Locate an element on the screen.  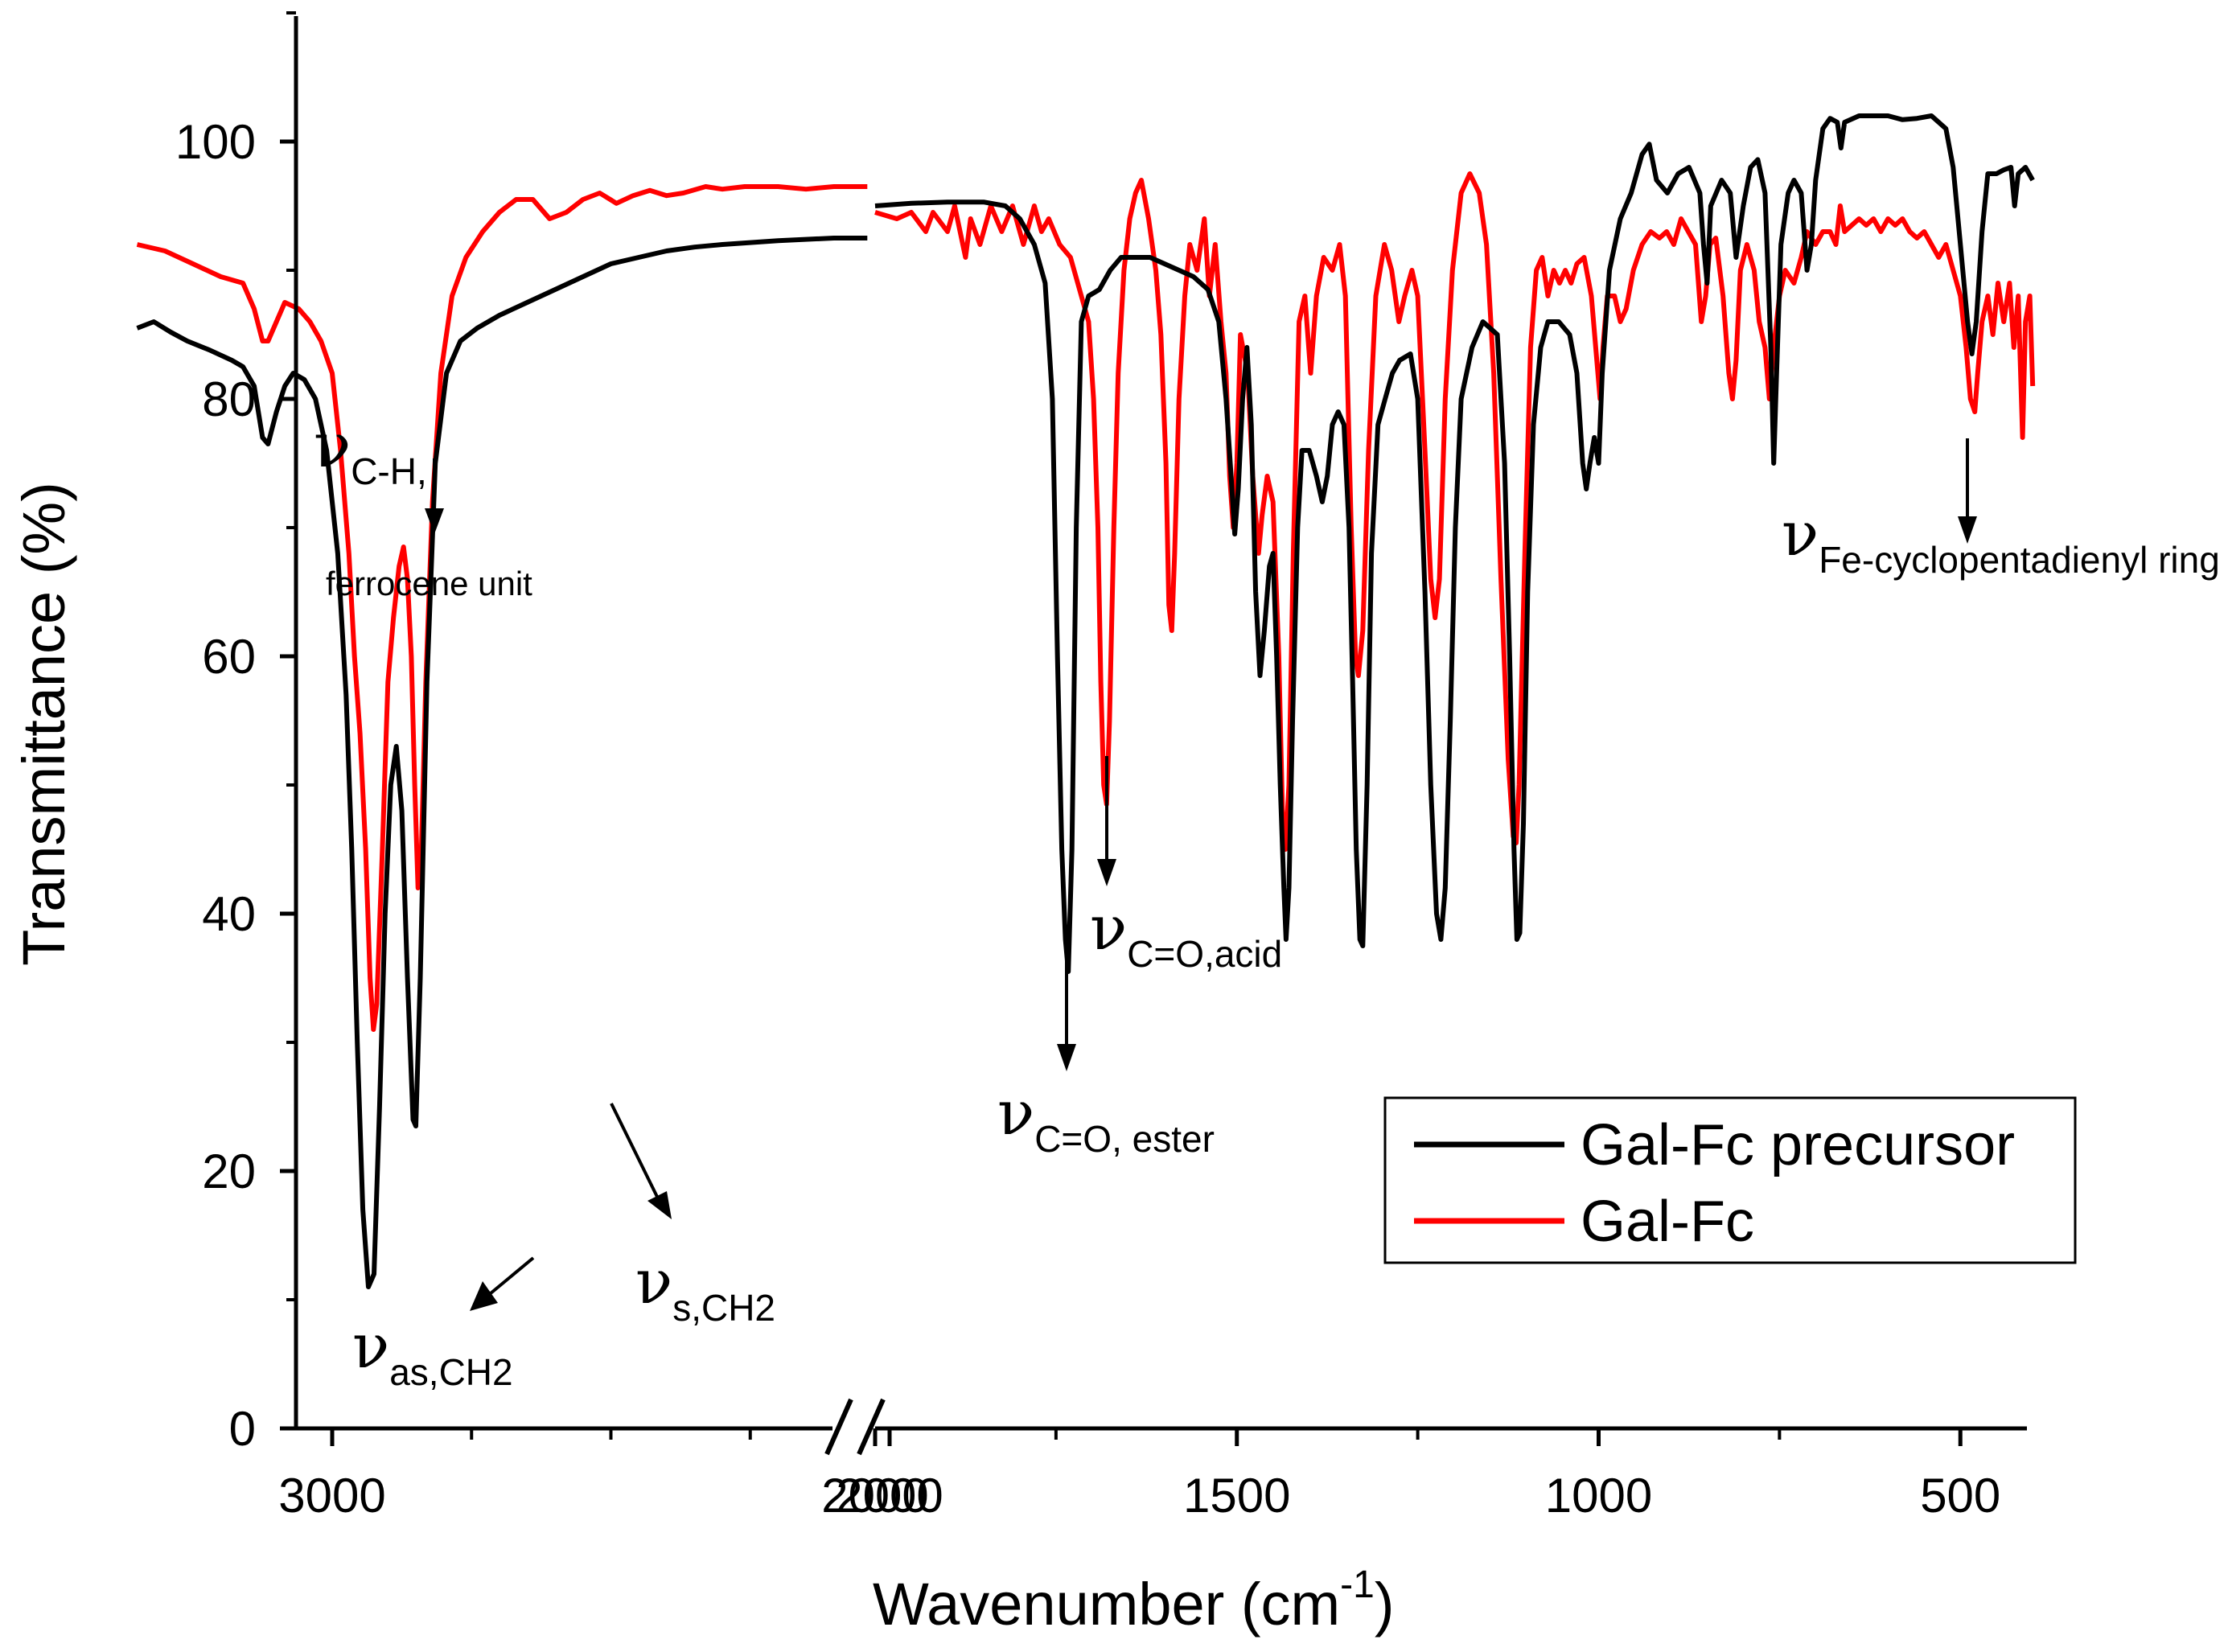
legend: Gal-Fc precursor Gal-Fc is located at coordinates (1730, 1180).